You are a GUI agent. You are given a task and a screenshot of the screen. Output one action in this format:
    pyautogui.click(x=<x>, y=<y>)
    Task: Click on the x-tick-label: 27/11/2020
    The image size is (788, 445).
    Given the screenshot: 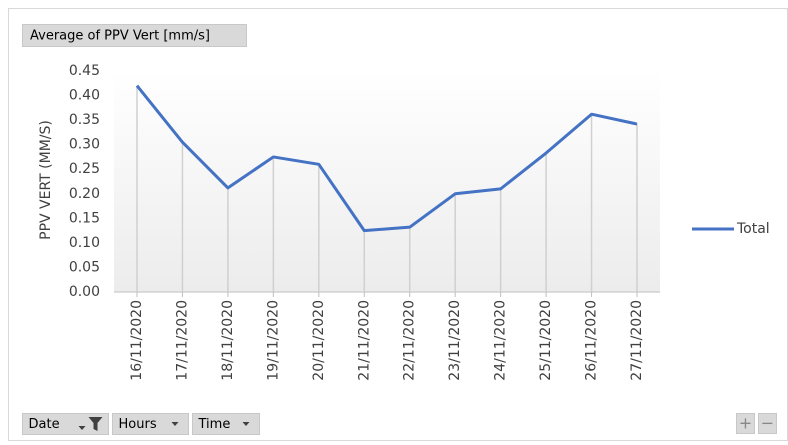 What is the action you would take?
    pyautogui.click(x=637, y=340)
    